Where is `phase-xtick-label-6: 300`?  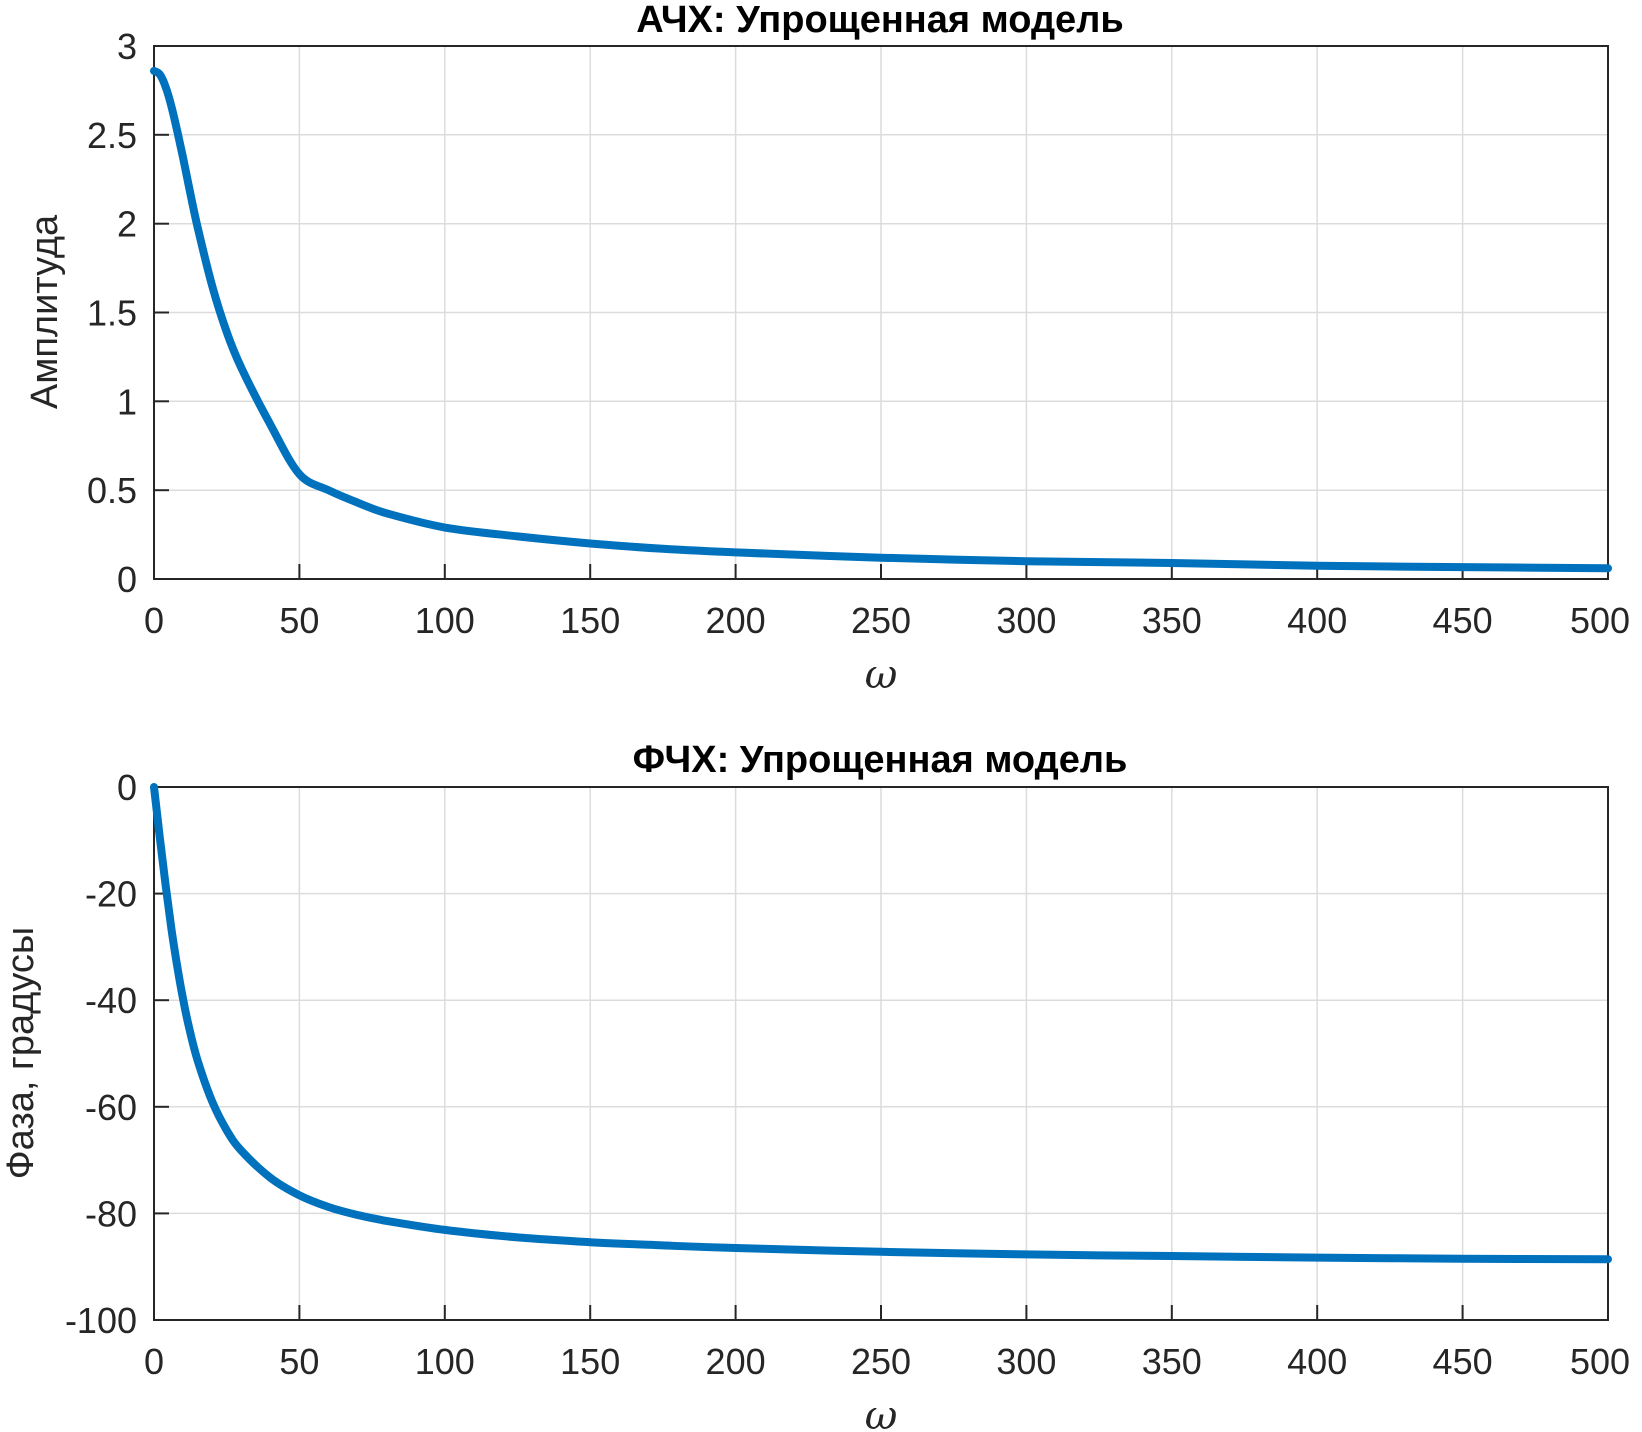
phase-xtick-label-6: 300 is located at coordinates (1026, 1361).